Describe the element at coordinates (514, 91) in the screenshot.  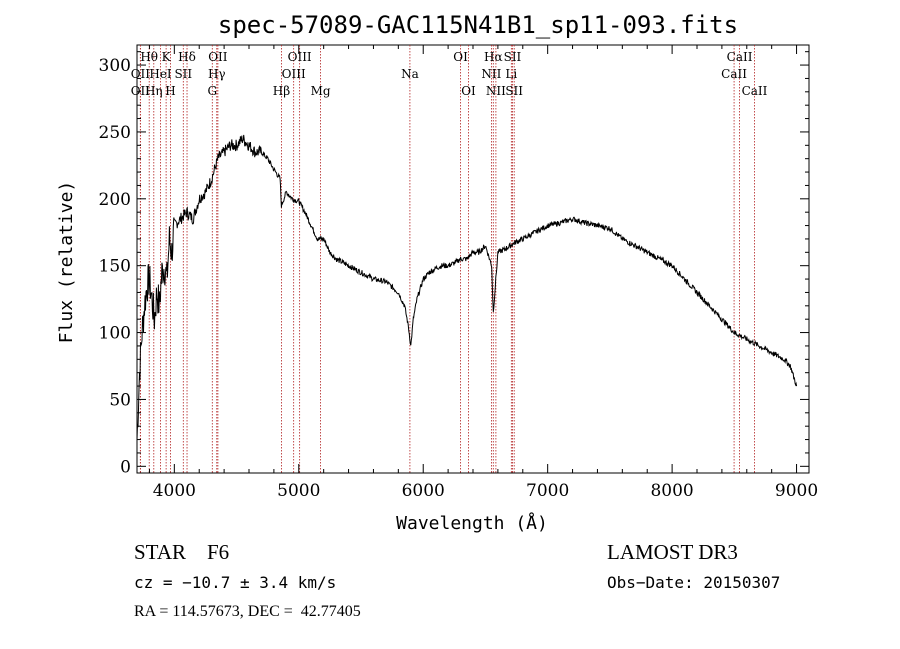
I see `line-label-24: SII` at that location.